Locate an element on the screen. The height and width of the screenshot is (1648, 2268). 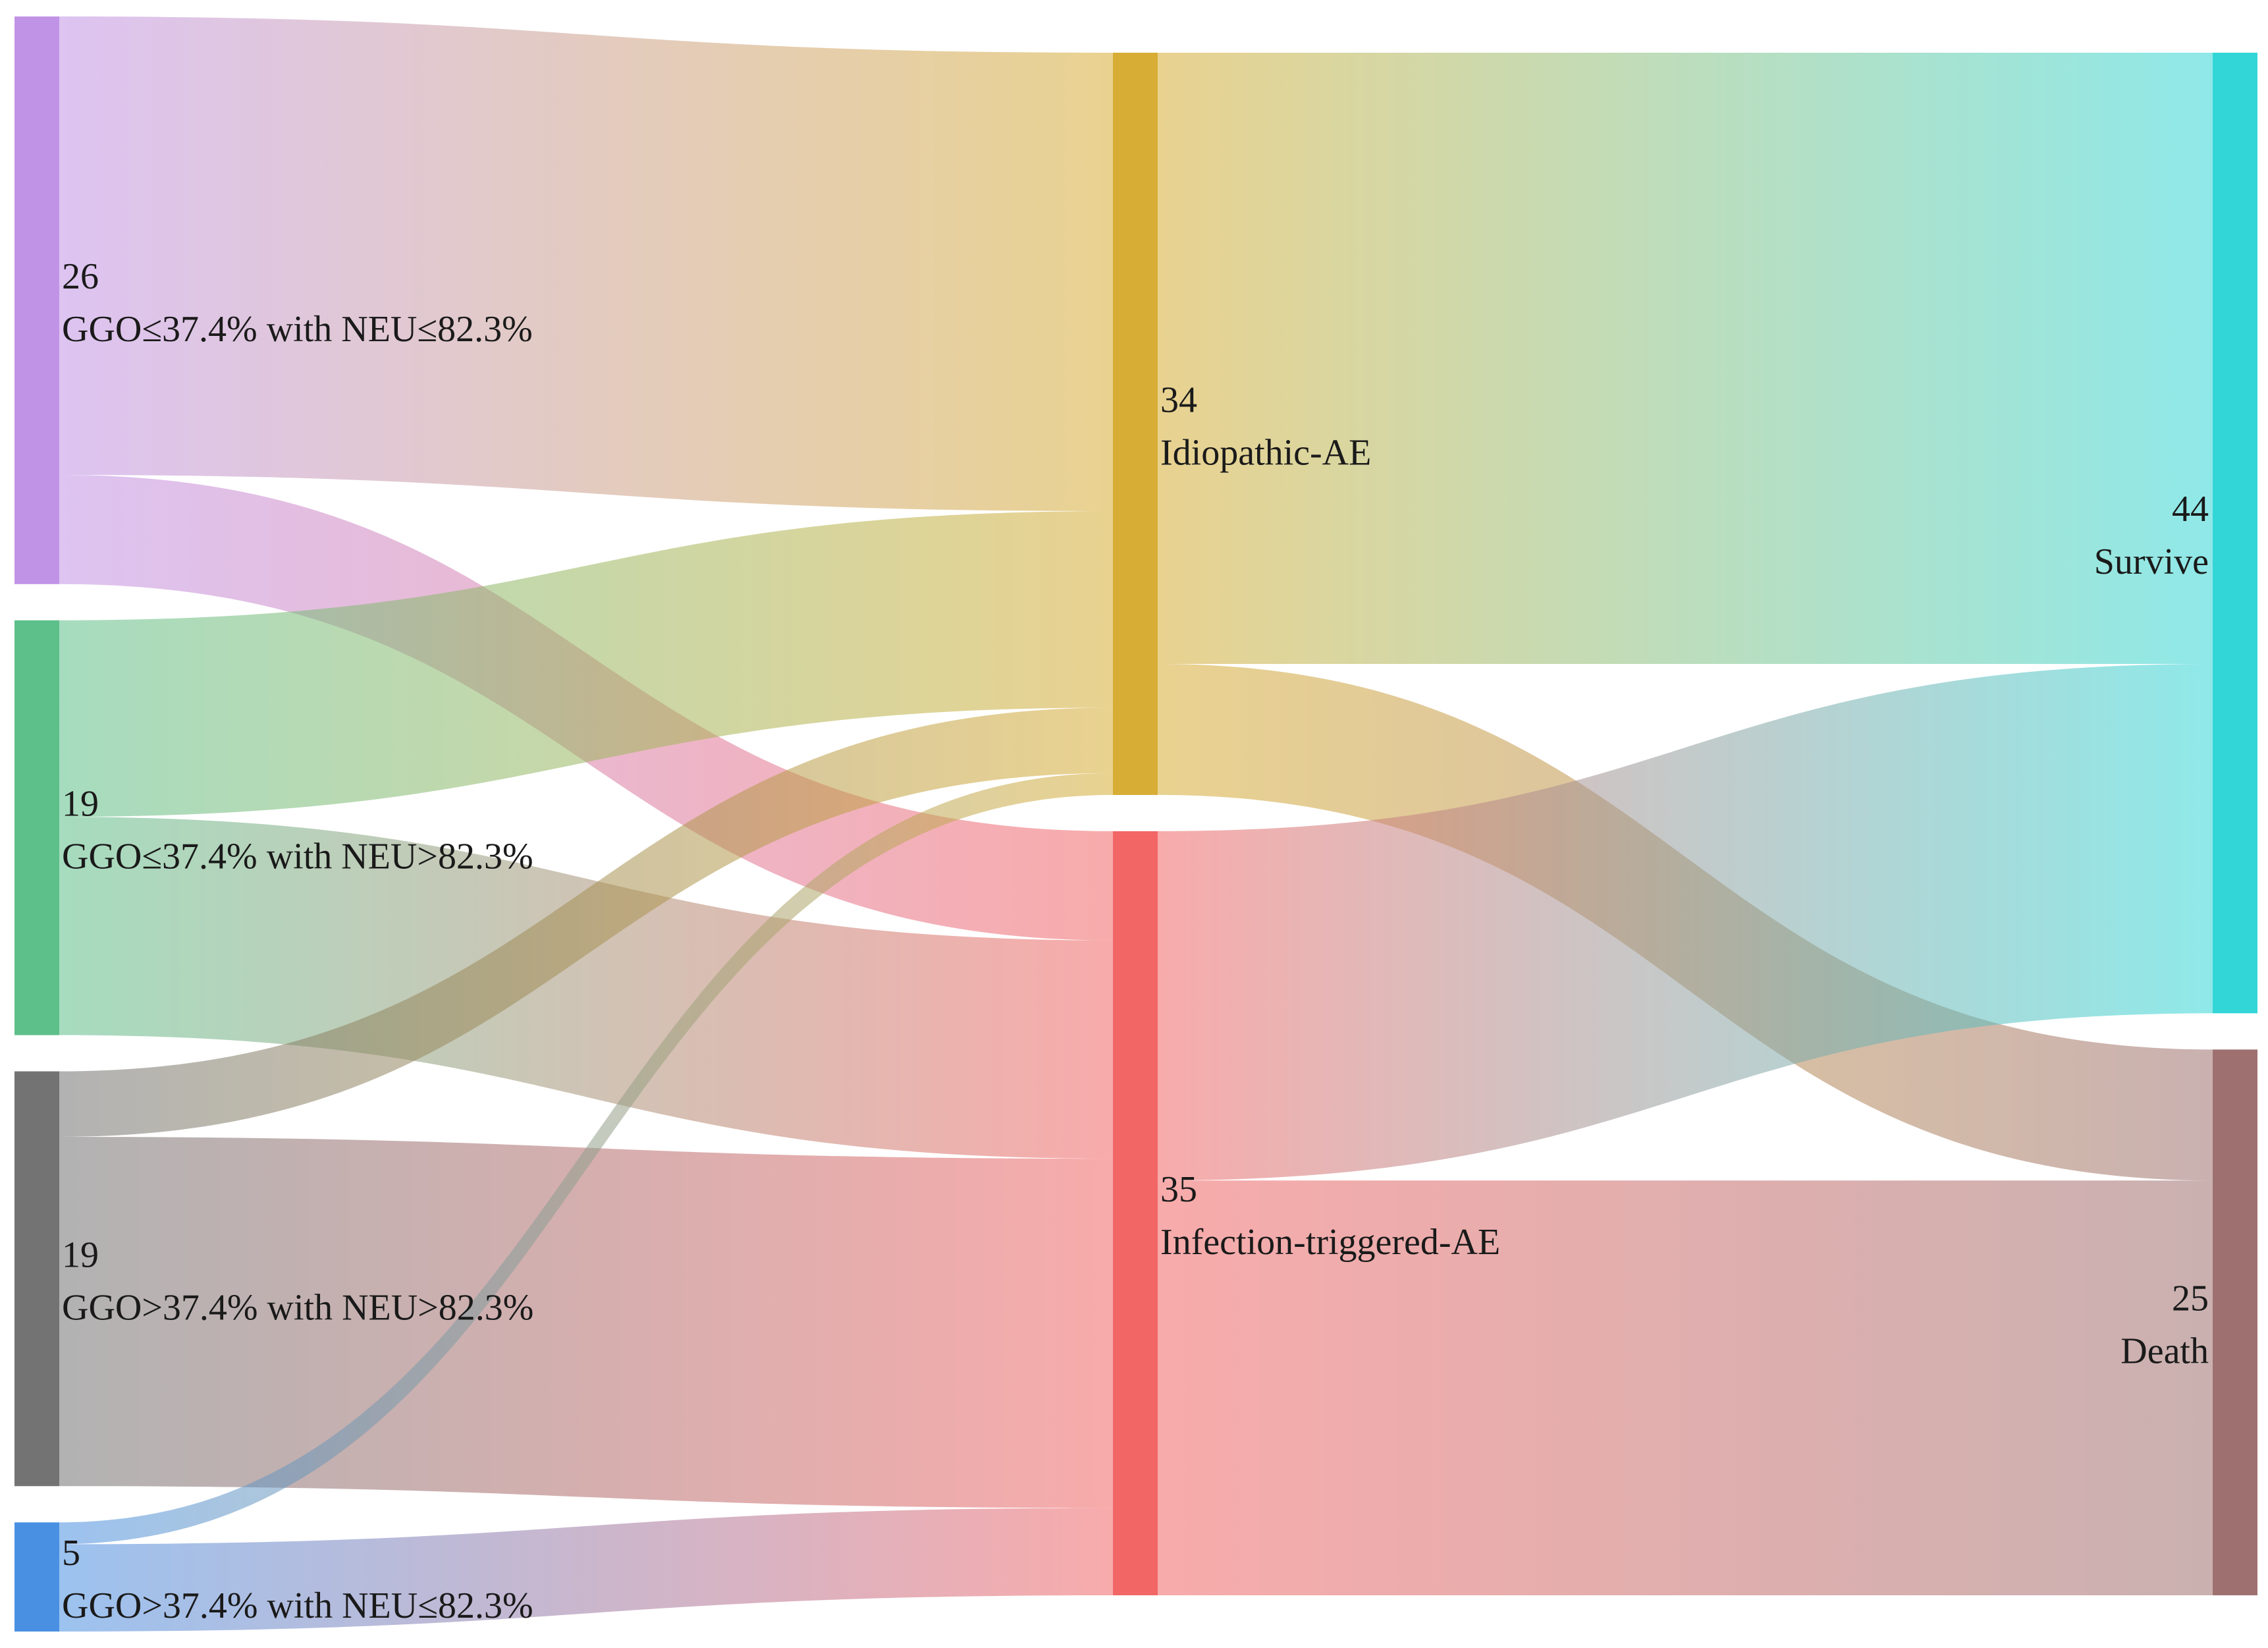
node-name-label-n2: GGO≤37.4% with NEU>82.3% is located at coordinates (298, 857).